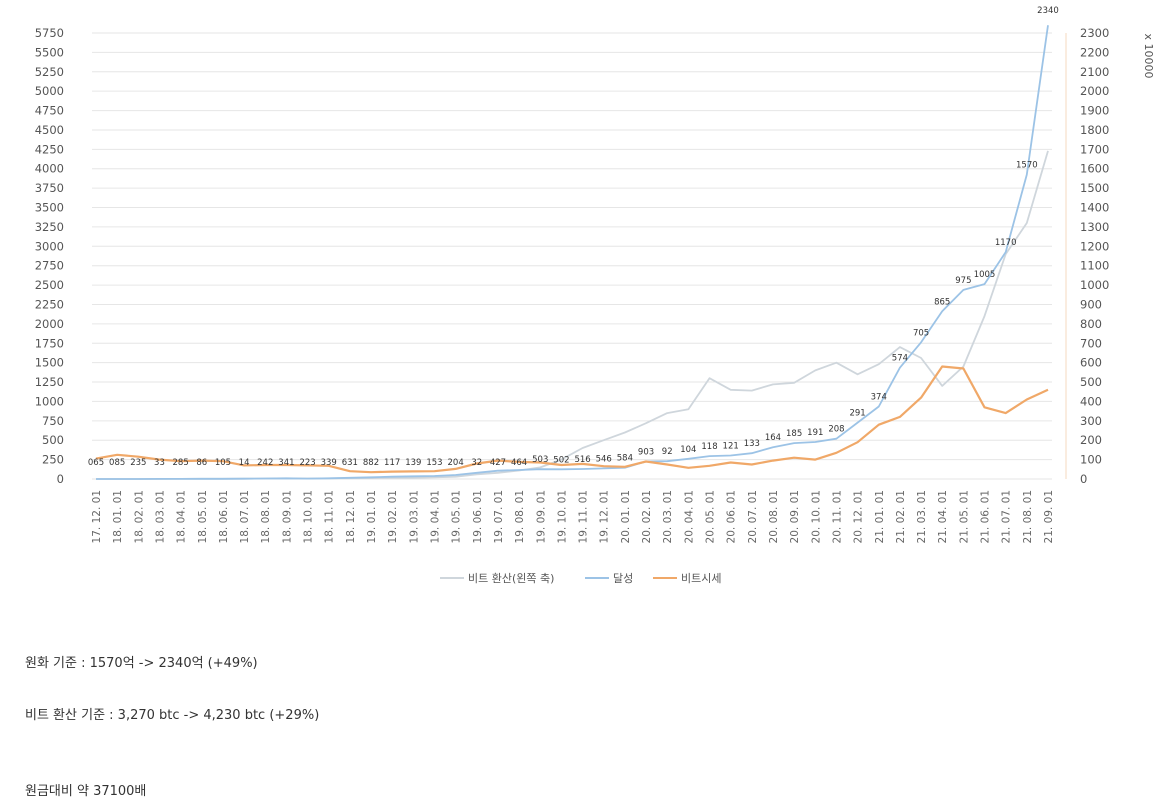 The image size is (1163, 808). I want to click on y-right-tick-label: 1700, so click(1094, 149).